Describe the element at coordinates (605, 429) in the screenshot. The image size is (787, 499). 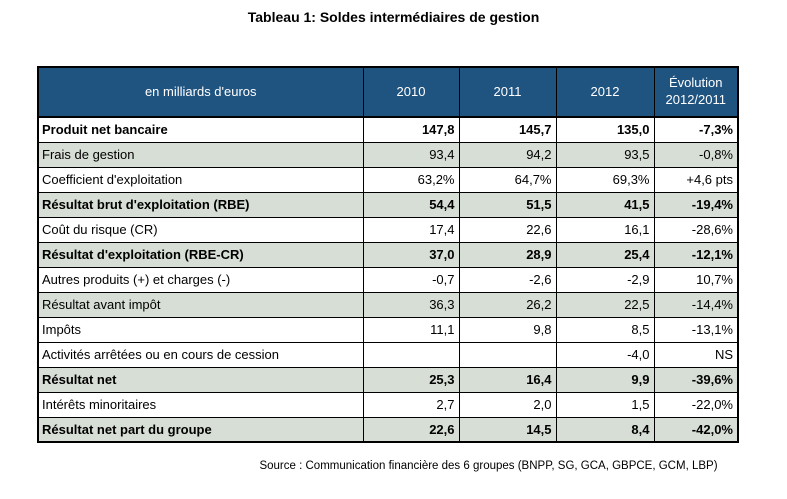
I see `value-2012: 8,4` at that location.